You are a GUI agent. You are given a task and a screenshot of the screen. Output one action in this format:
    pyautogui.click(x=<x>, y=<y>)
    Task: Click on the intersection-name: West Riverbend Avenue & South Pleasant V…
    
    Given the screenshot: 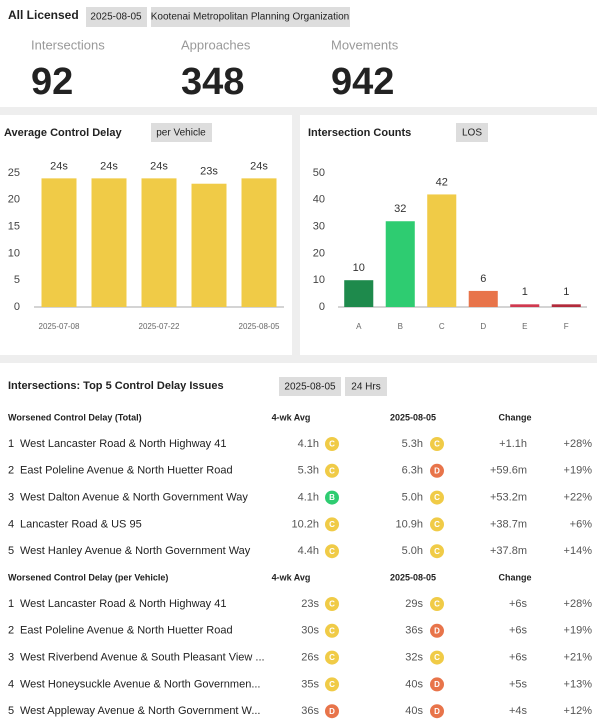 What is the action you would take?
    pyautogui.click(x=142, y=658)
    